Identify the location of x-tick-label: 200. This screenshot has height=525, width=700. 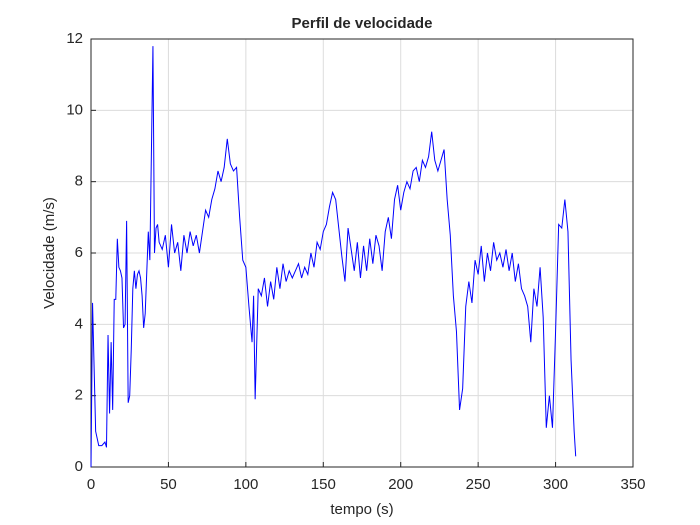
(400, 484).